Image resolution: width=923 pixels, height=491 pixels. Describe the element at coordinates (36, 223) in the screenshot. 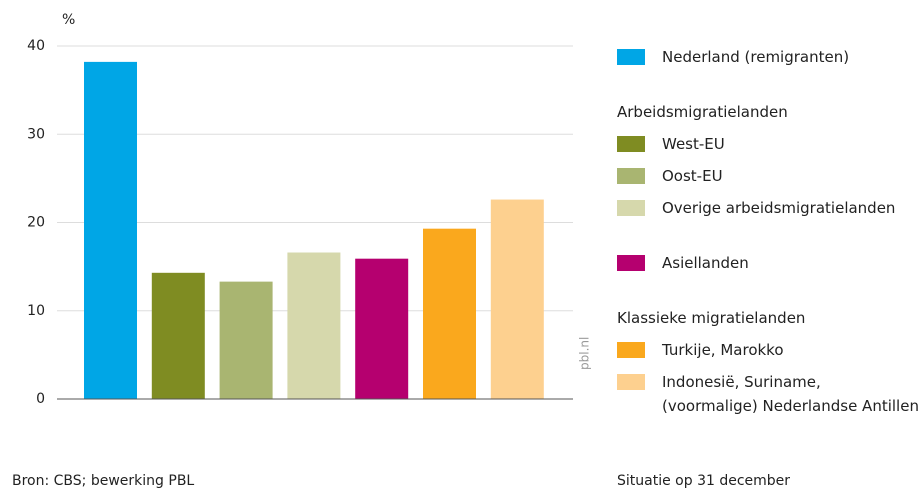

I see `y-tick-label: 20` at that location.